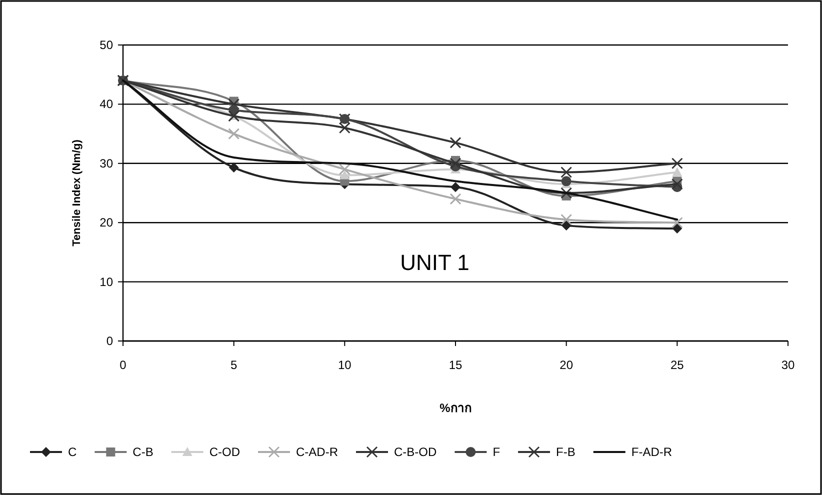  What do you see at coordinates (416, 452) in the screenshot?
I see `legend-label: C-B-OD` at bounding box center [416, 452].